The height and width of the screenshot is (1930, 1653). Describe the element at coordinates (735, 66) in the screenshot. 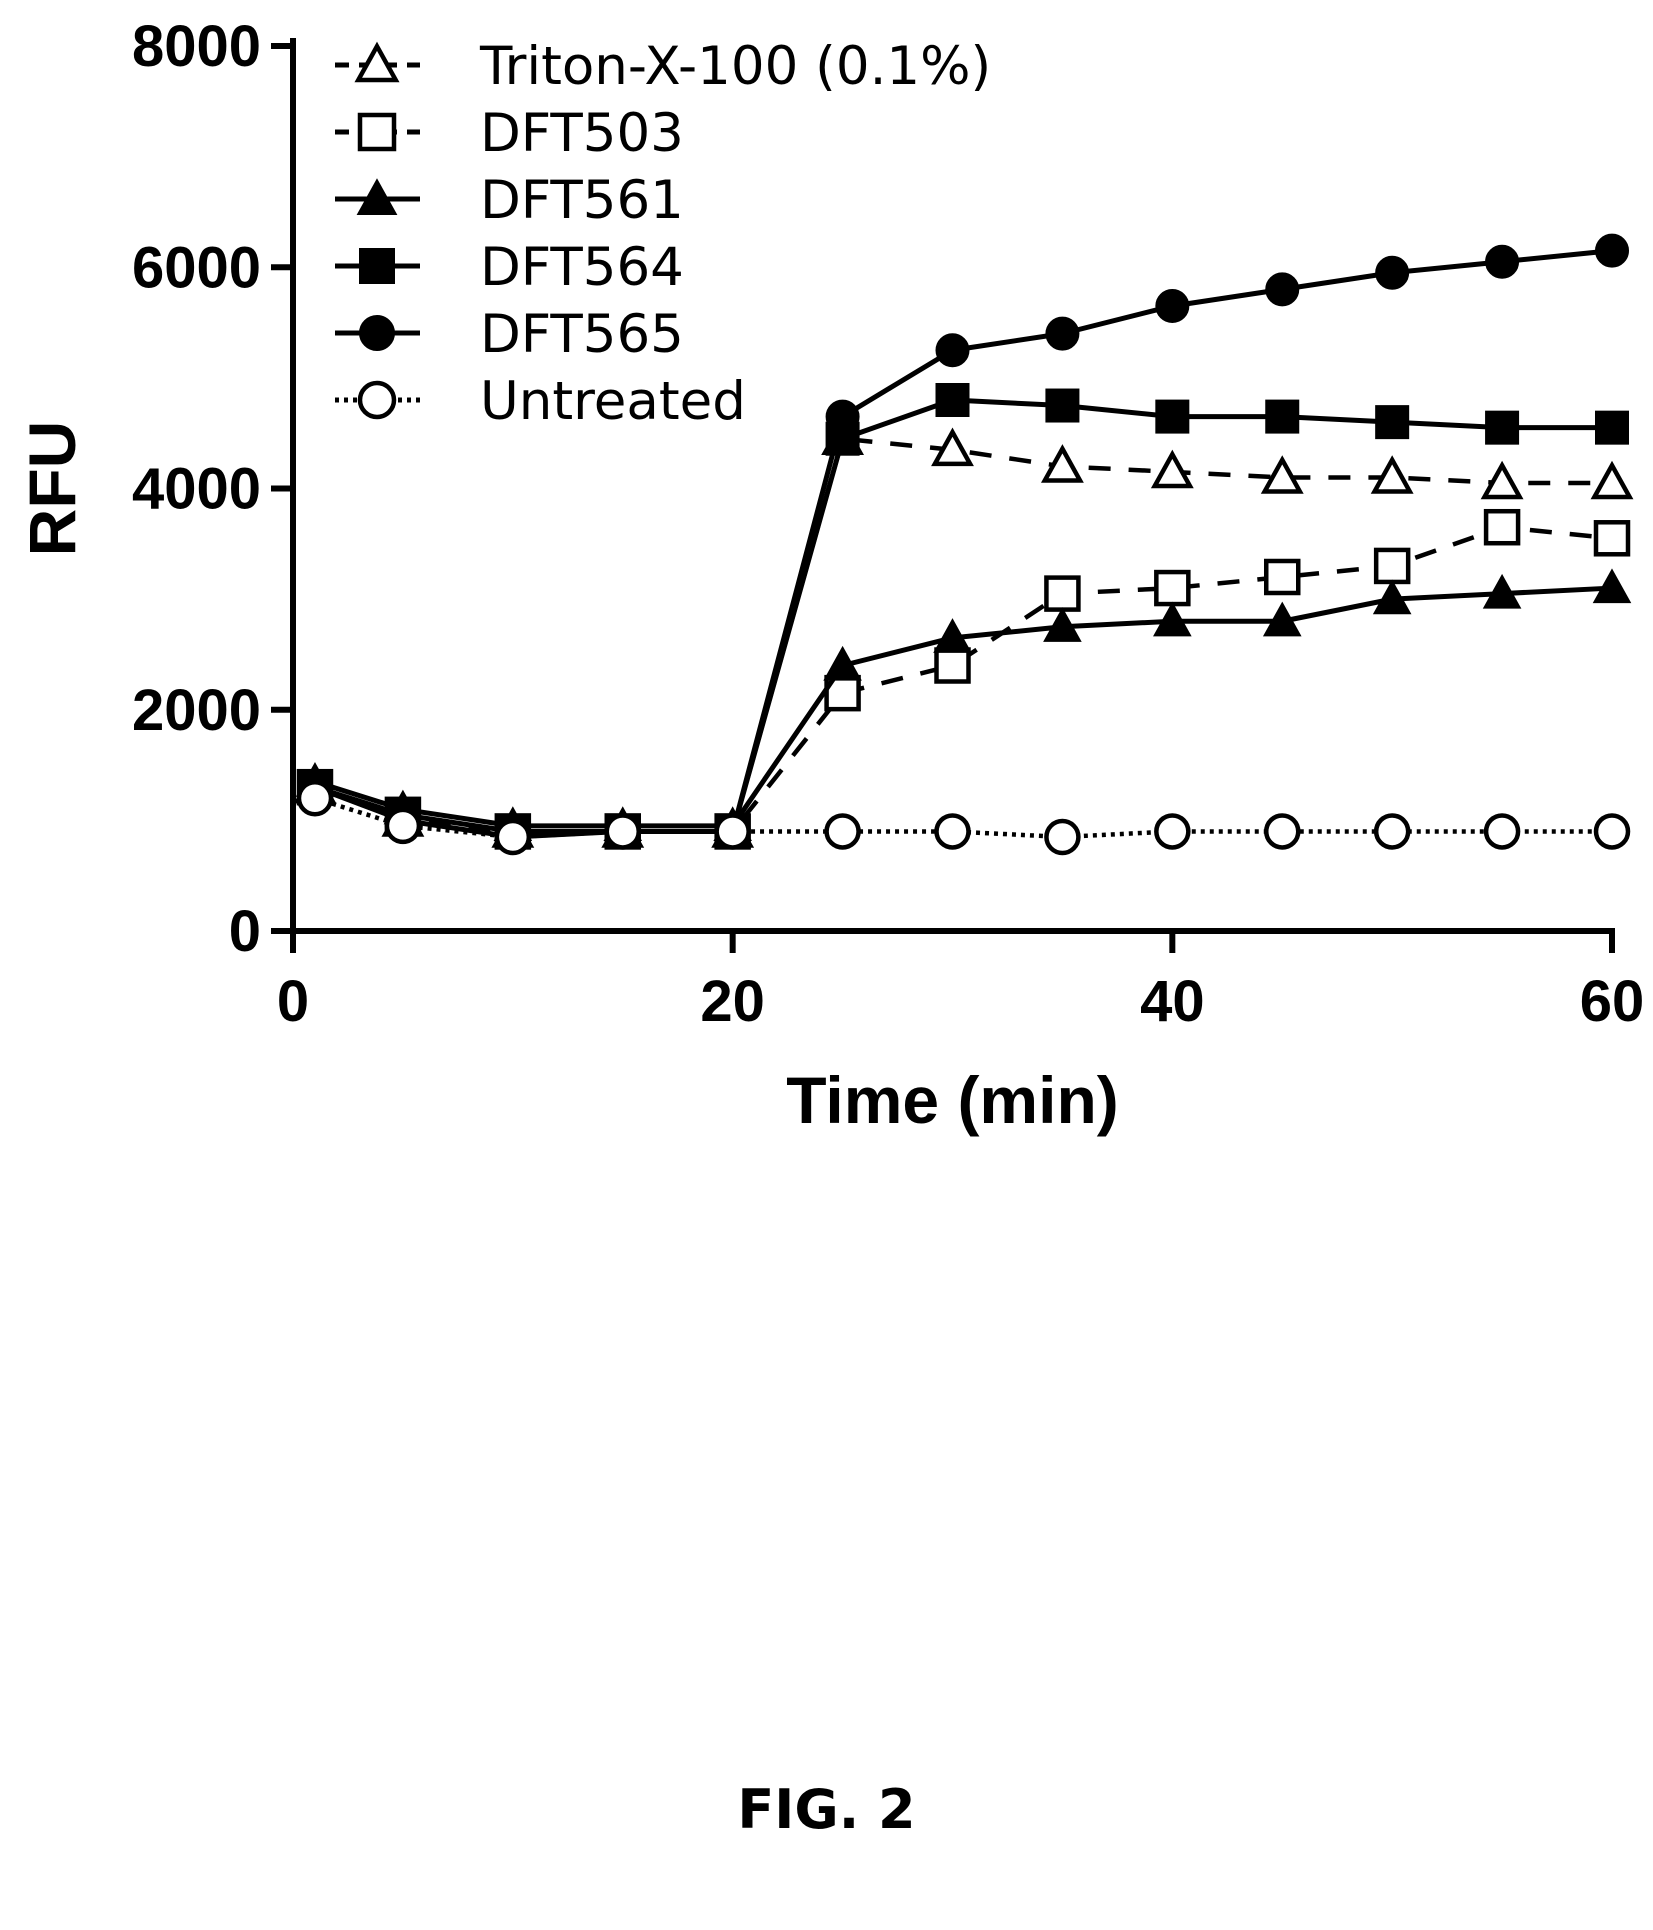

I see `legend-label: Triton-X-100 (0.1%)` at that location.